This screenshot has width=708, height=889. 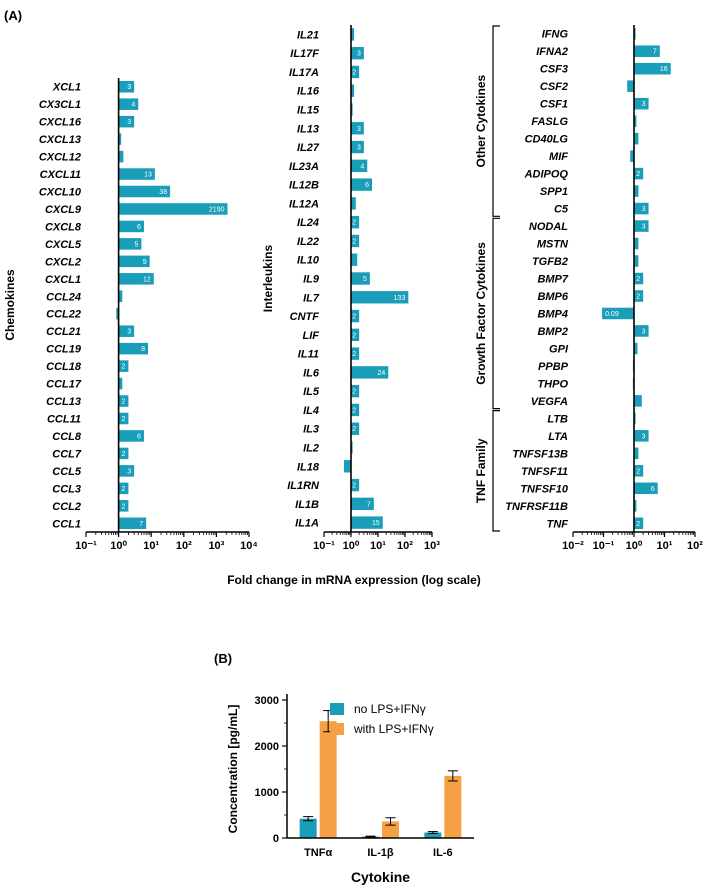 I want to click on gene-label-ccl13: CCL13, so click(x=63, y=402).